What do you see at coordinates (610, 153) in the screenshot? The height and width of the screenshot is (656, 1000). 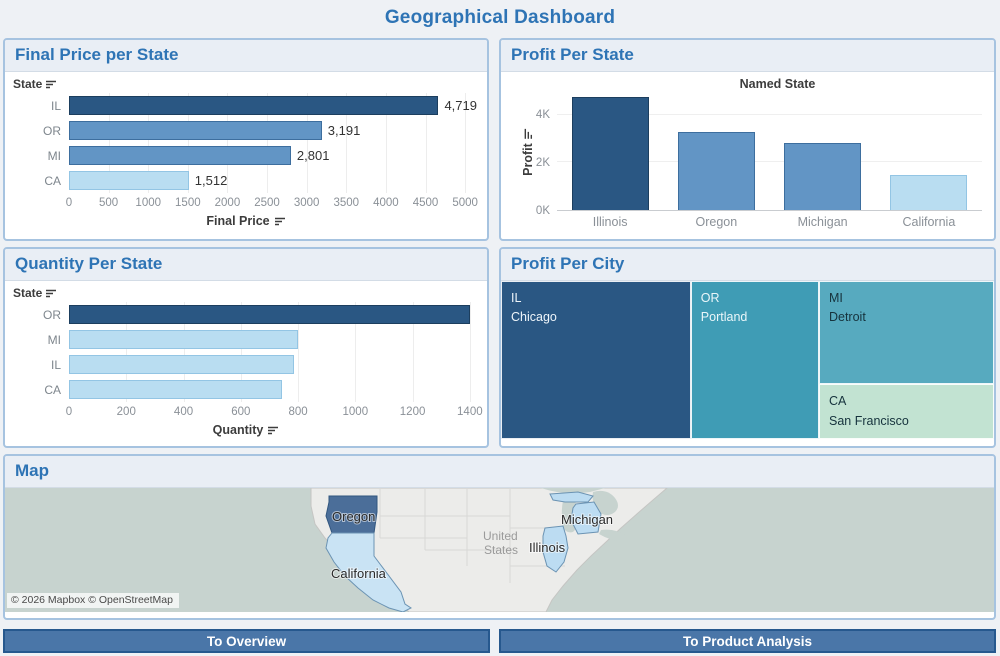 I see `bar-Illinois` at bounding box center [610, 153].